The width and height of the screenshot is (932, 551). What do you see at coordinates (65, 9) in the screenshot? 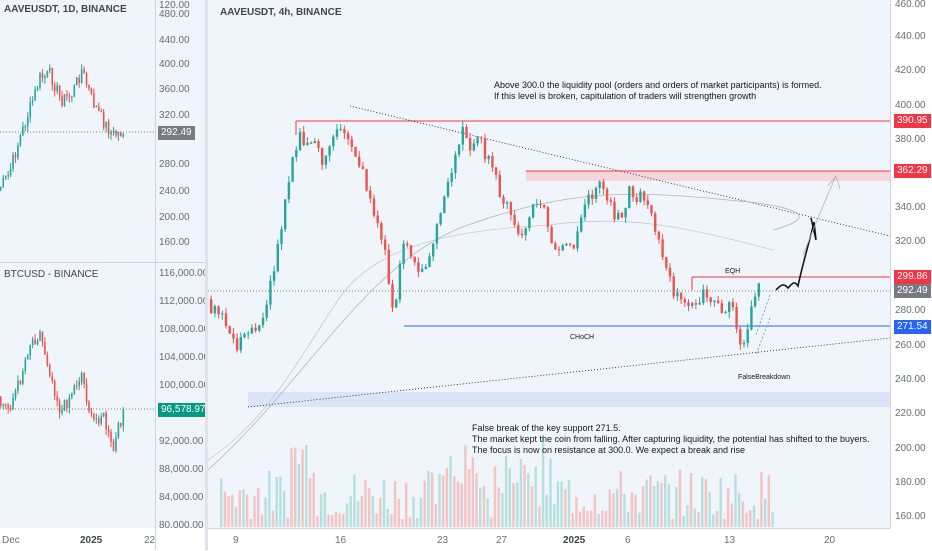
I see `aave-daily-title: AAVEUSDT, 1D, BINANCE` at bounding box center [65, 9].